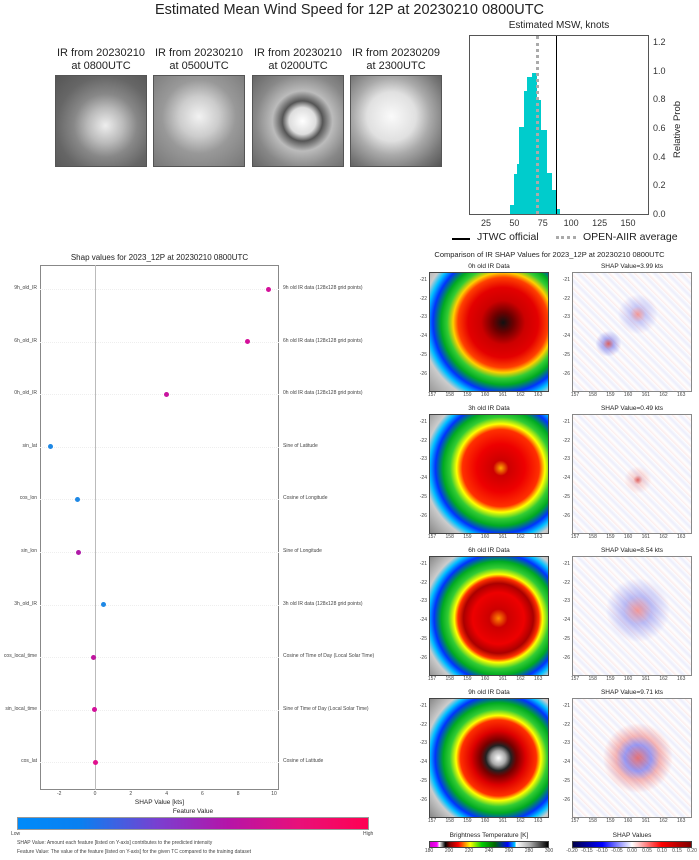 The height and width of the screenshot is (860, 699). I want to click on shap-colorbar-tick: 0.05, so click(647, 851).